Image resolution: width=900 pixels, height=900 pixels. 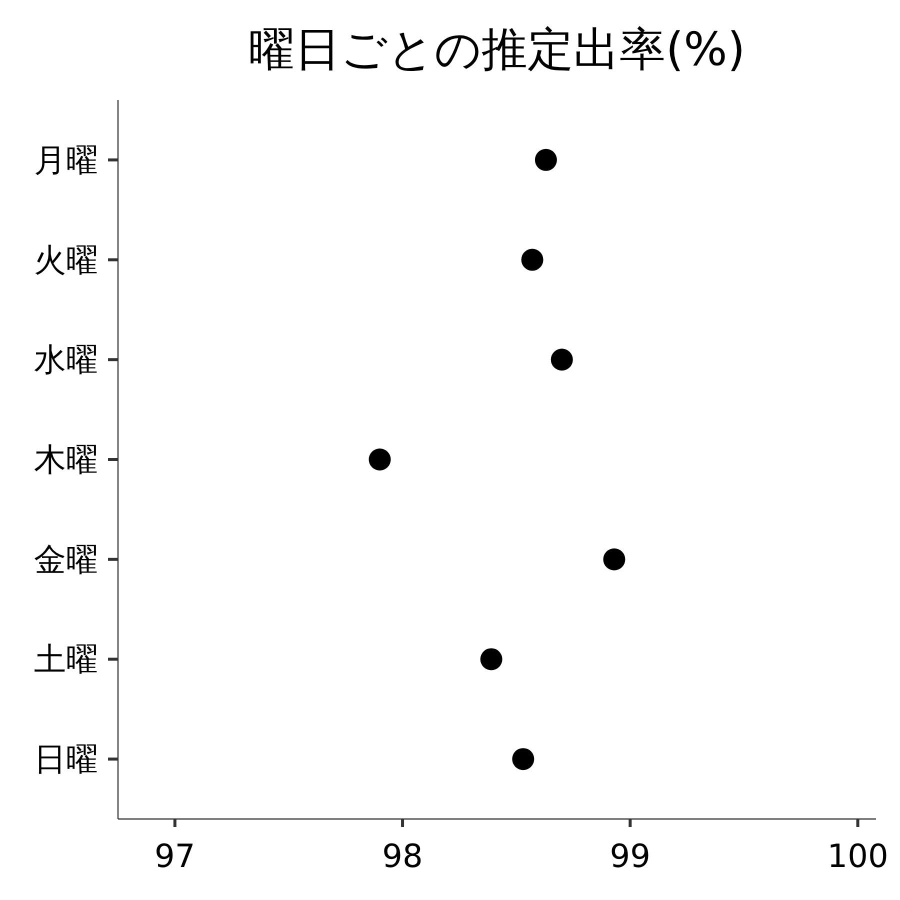 What do you see at coordinates (66, 559) in the screenshot?
I see `y-tick-label: 金曜` at bounding box center [66, 559].